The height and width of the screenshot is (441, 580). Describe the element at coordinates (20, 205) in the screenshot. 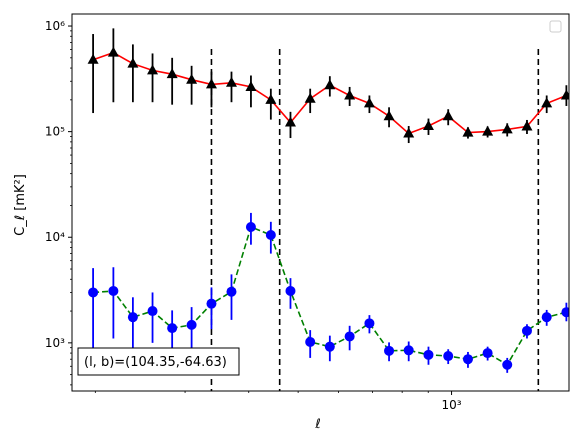

I see `y-axis-label: C_ℓ [mK²]` at that location.